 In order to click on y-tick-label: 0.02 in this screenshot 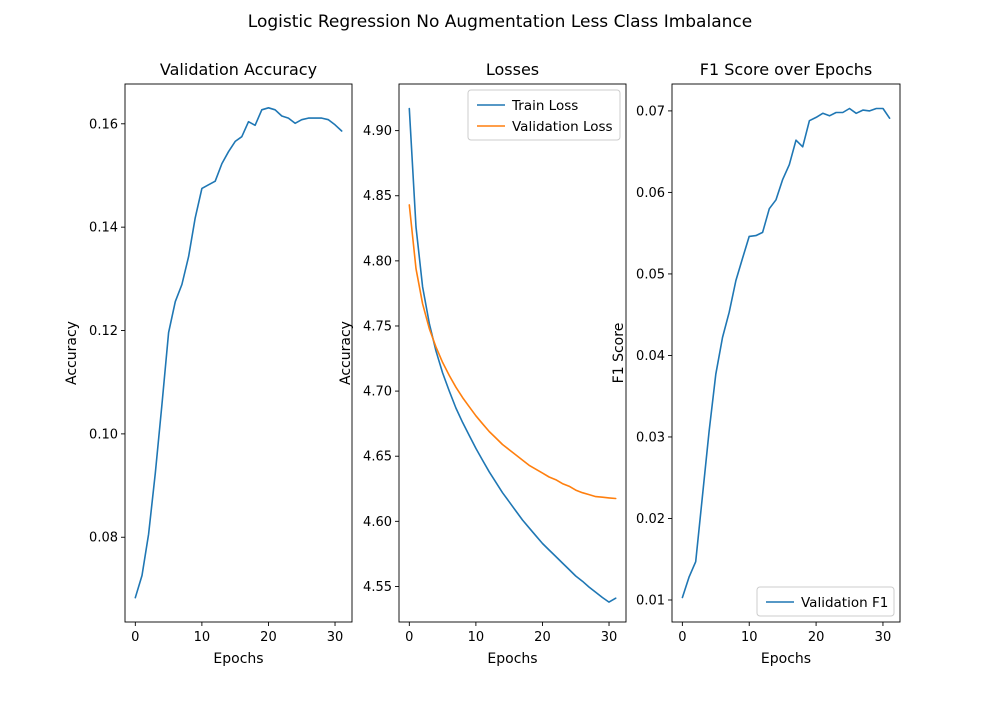, I will do `click(650, 519)`.